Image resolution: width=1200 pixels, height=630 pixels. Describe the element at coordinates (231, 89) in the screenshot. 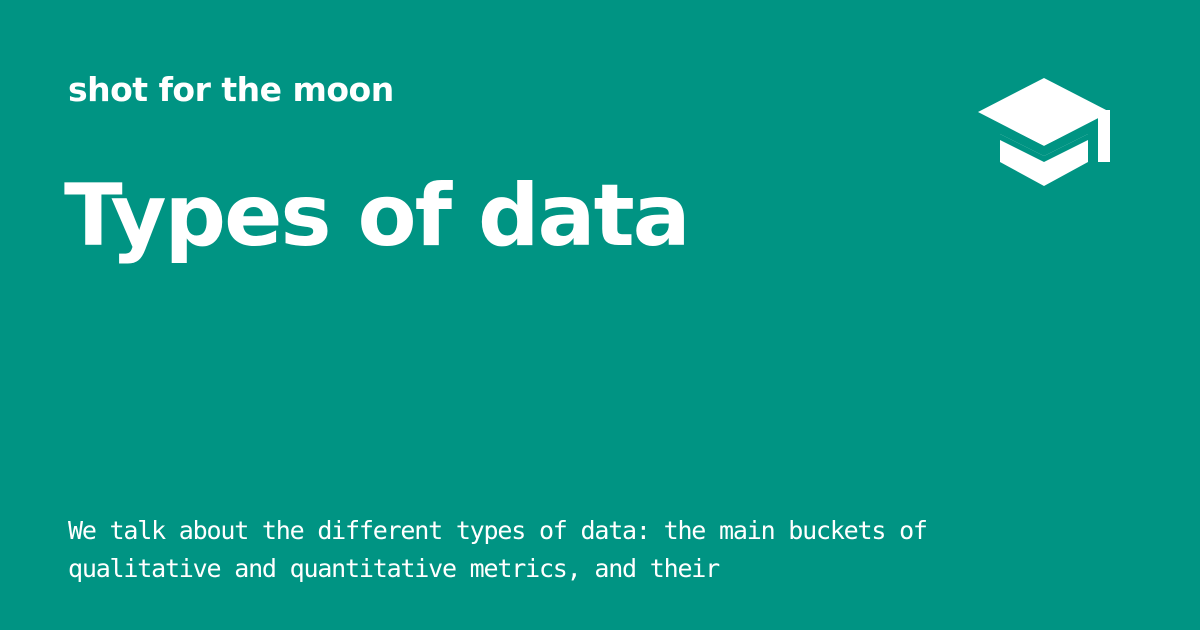

I see `site-name: shot for the moon` at that location.